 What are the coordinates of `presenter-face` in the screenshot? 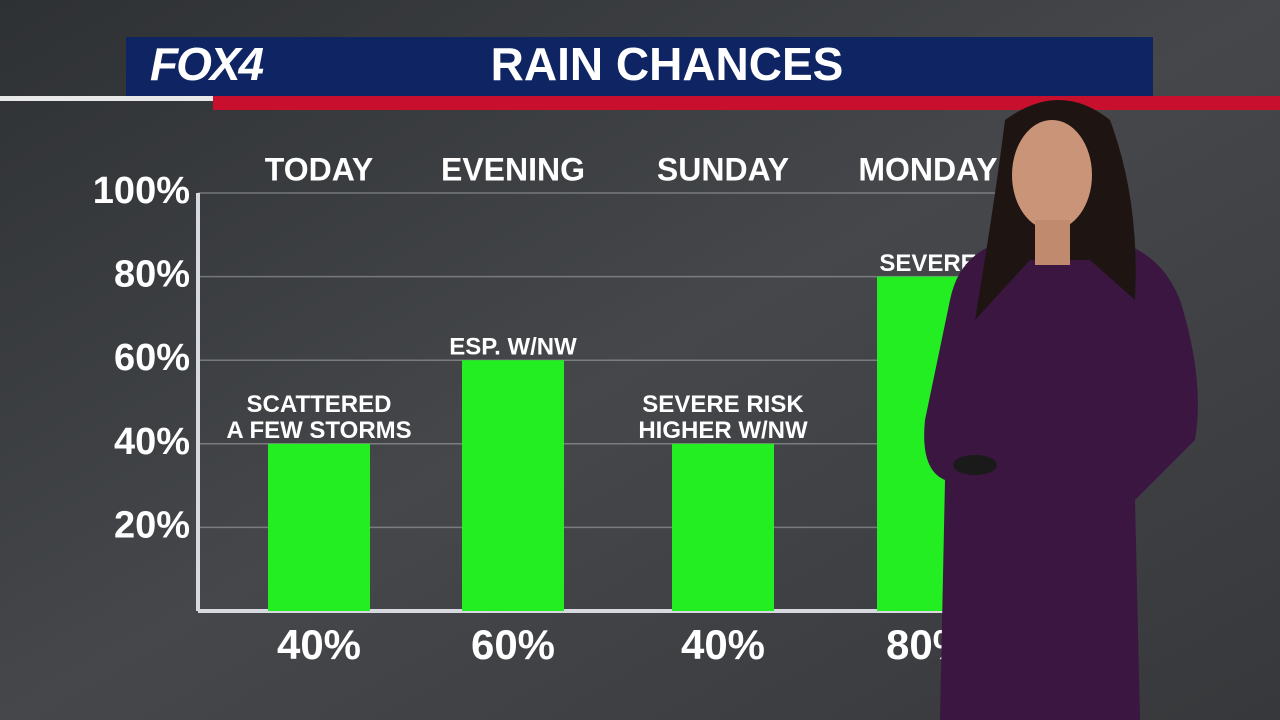 It's located at (1052, 175).